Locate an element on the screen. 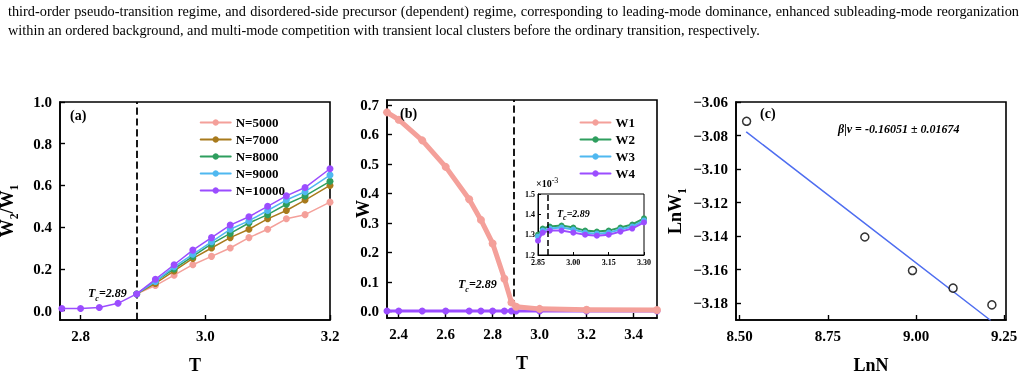 This screenshot has width=1027, height=374. annotation: β|ν = -0.16051 ± 0.01674 is located at coordinates (898, 129).